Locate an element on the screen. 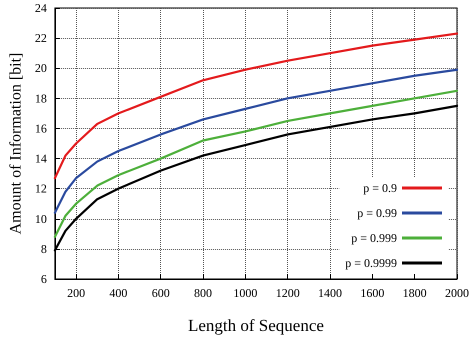 The image size is (474, 349). y-tick-label: 22 is located at coordinates (40, 38).